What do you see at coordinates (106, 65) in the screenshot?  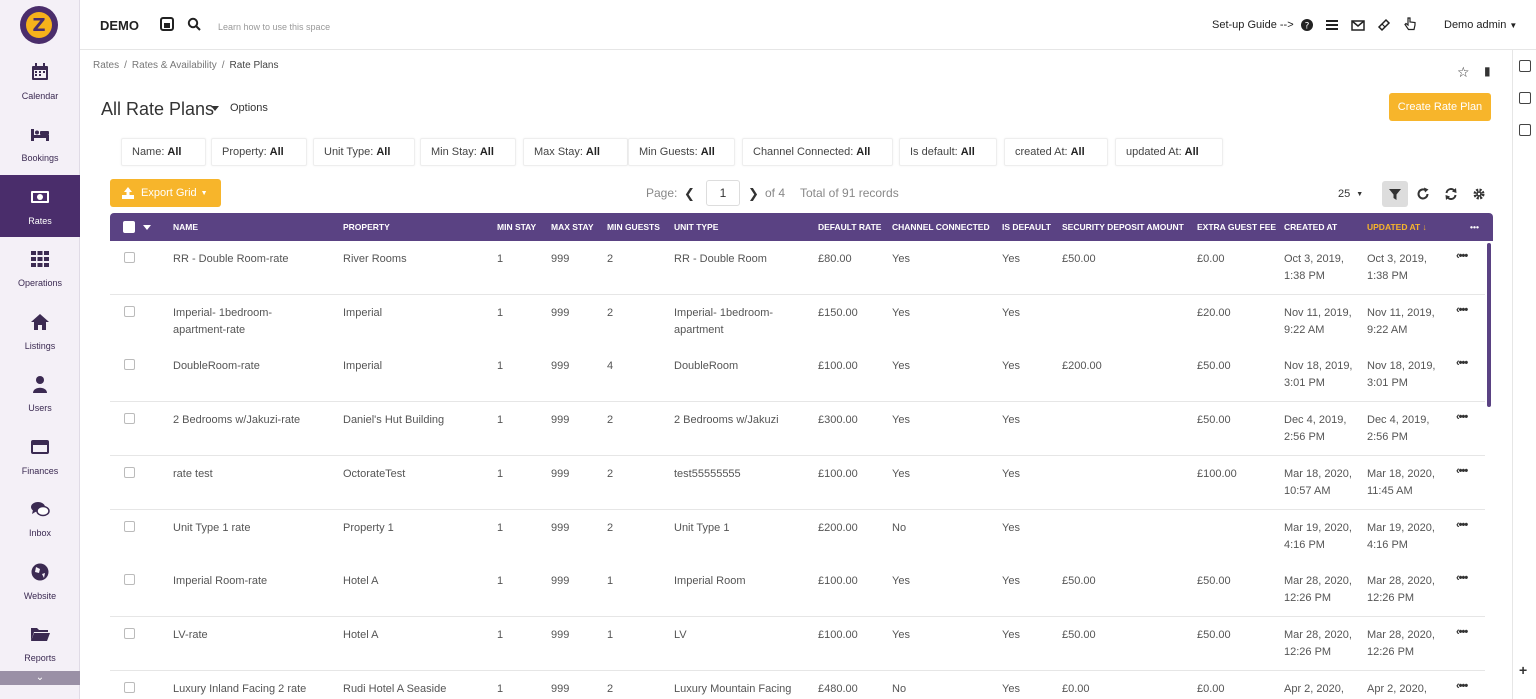 I see `breadcrumb-item: Rates` at bounding box center [106, 65].